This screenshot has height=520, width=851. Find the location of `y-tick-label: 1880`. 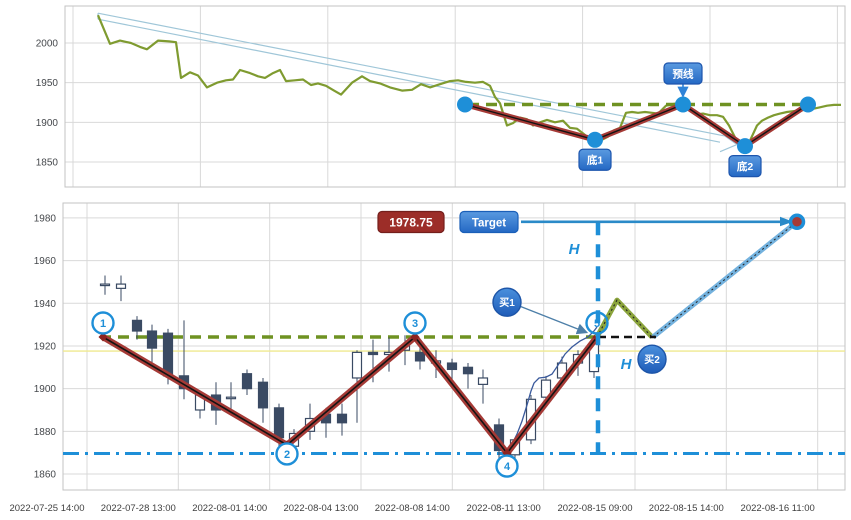

y-tick-label: 1880 is located at coordinates (45, 432).